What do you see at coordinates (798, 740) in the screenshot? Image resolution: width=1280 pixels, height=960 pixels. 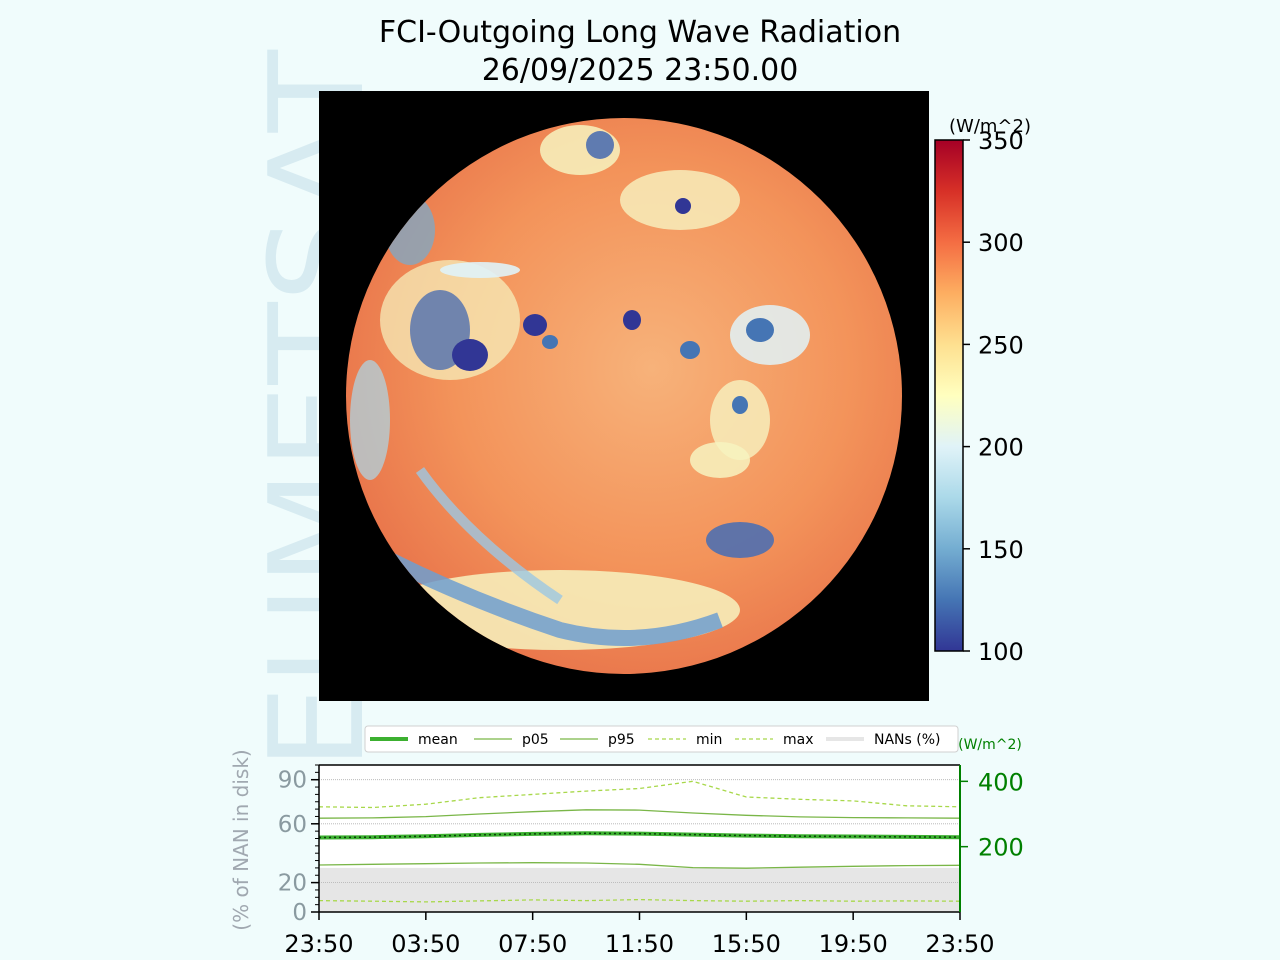 I see `legend-label: max` at bounding box center [798, 740].